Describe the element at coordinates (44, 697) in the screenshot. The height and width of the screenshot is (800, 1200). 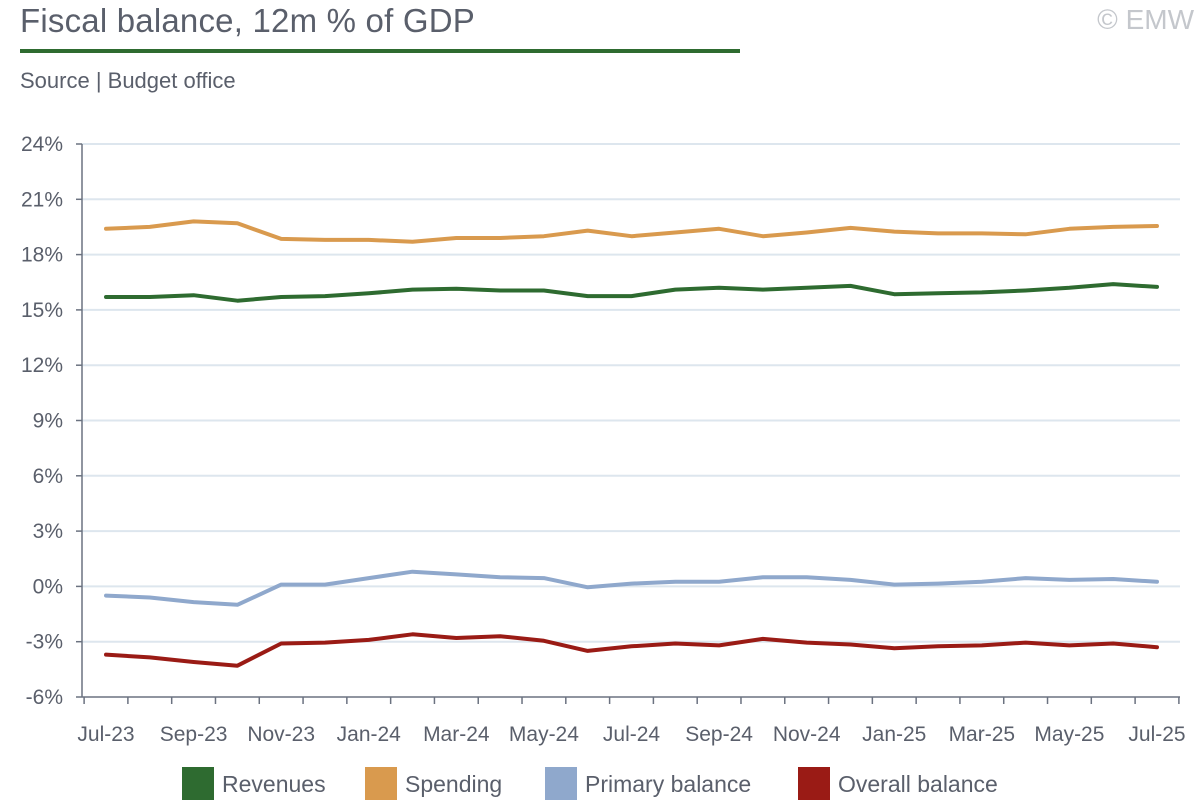
I see `y-tick-label: -6%` at that location.